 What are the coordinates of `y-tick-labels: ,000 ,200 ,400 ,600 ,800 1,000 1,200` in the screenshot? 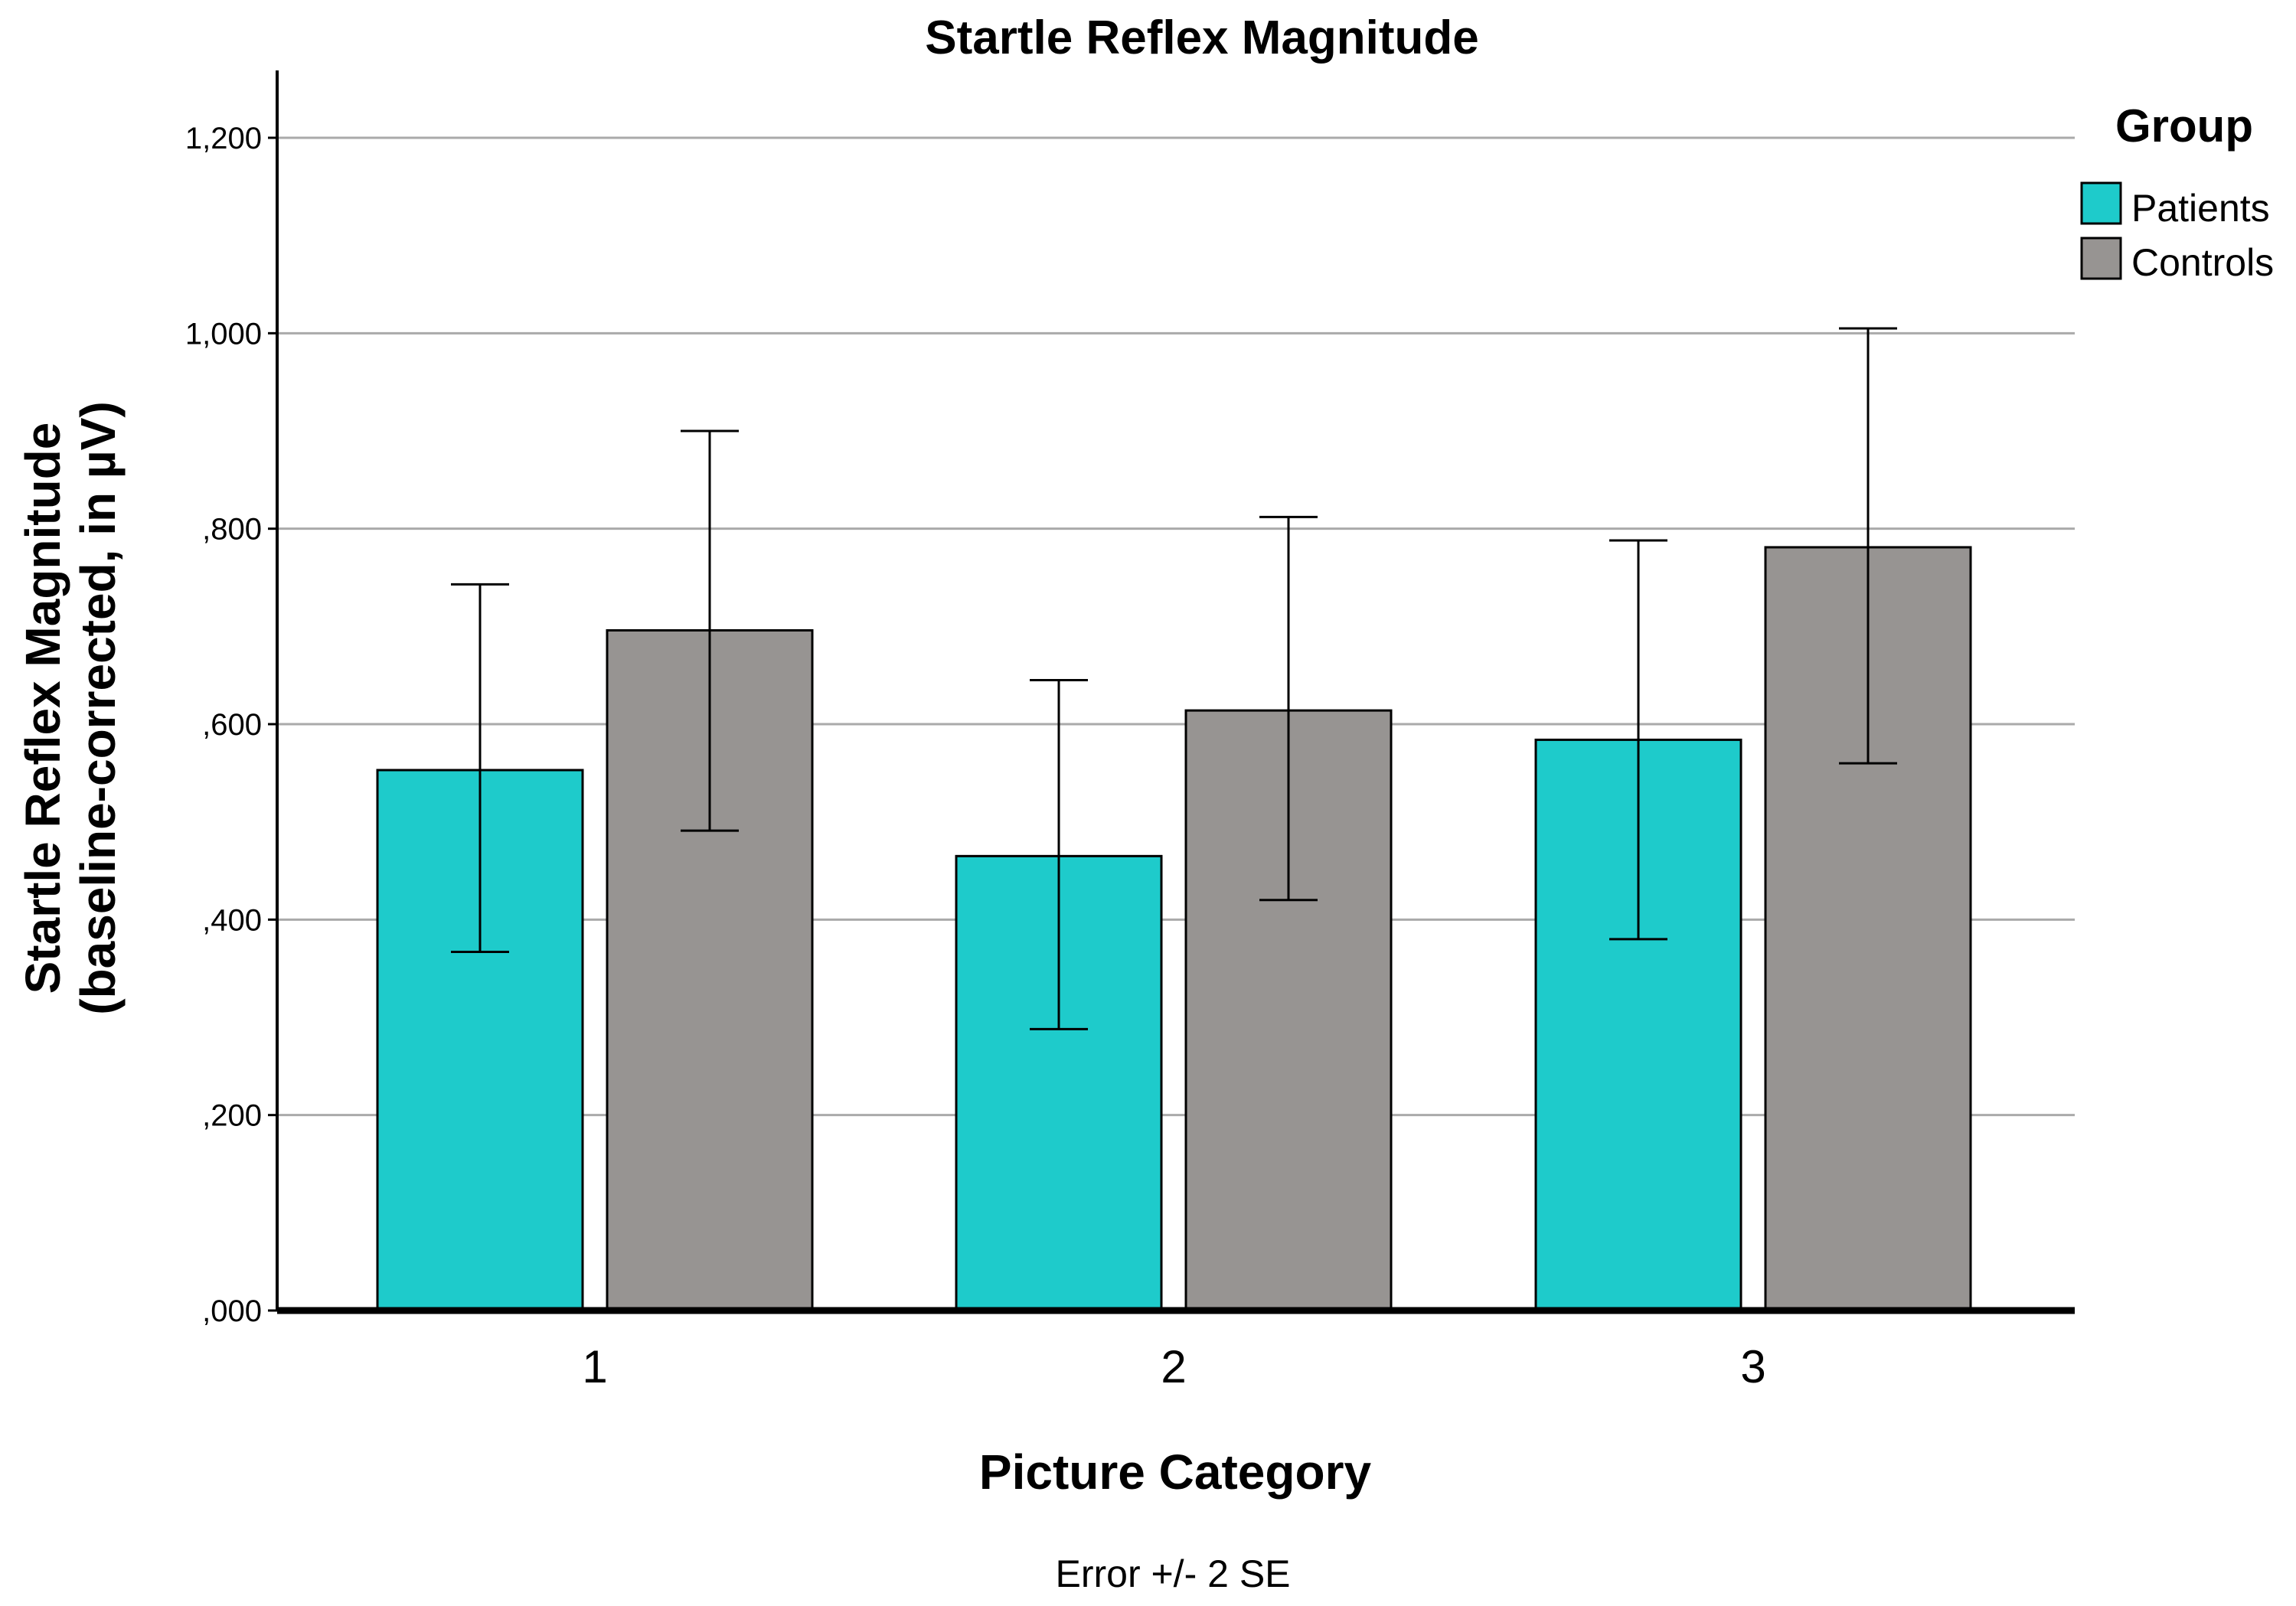 It's located at (224, 725).